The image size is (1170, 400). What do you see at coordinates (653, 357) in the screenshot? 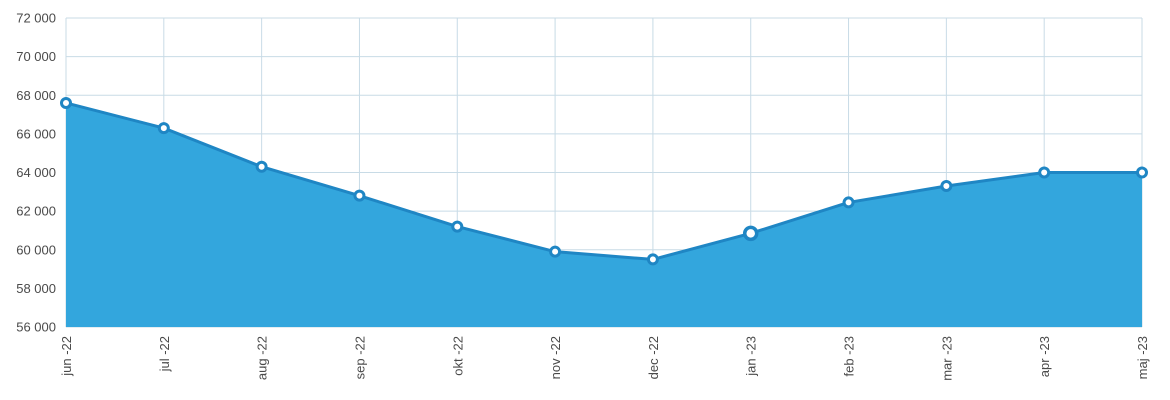
I see `x-tick-label: dec -22` at bounding box center [653, 357].